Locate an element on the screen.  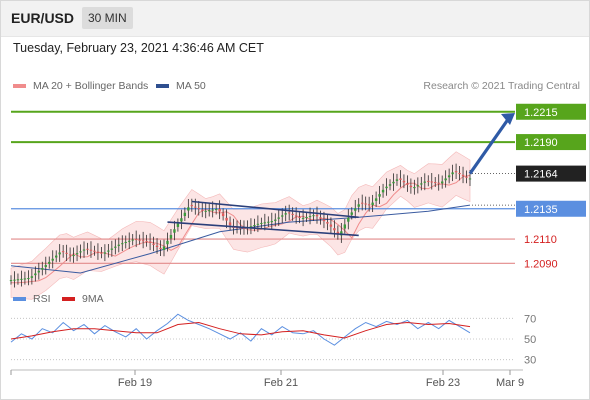
ma50-label: MA 50 is located at coordinates (191, 86).